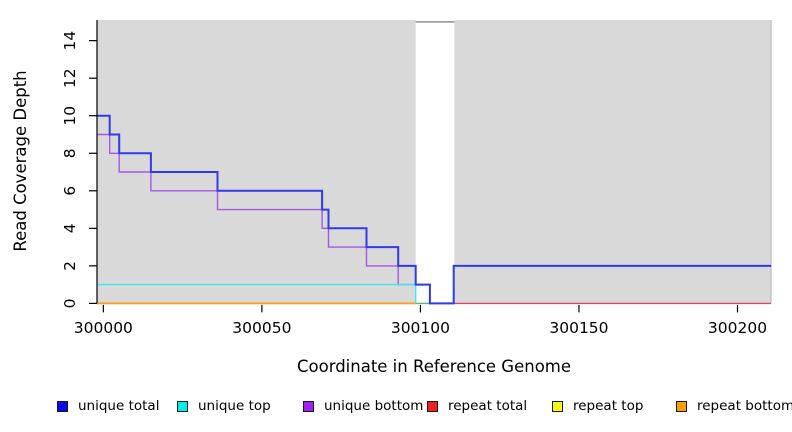  What do you see at coordinates (434, 366) in the screenshot?
I see `x-axis-title: Coordinate in Reference Genome` at bounding box center [434, 366].